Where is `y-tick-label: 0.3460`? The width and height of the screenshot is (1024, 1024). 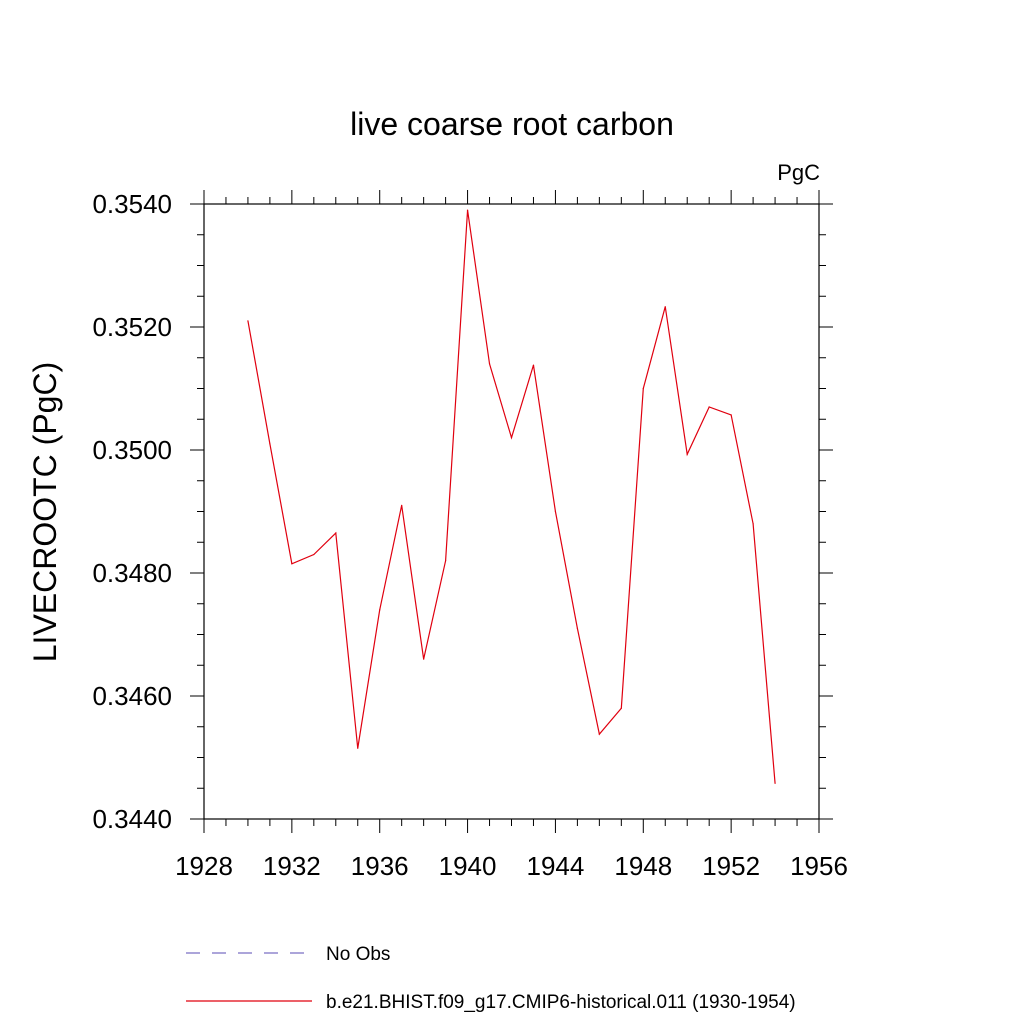 y-tick-label: 0.3460 is located at coordinates (132, 696).